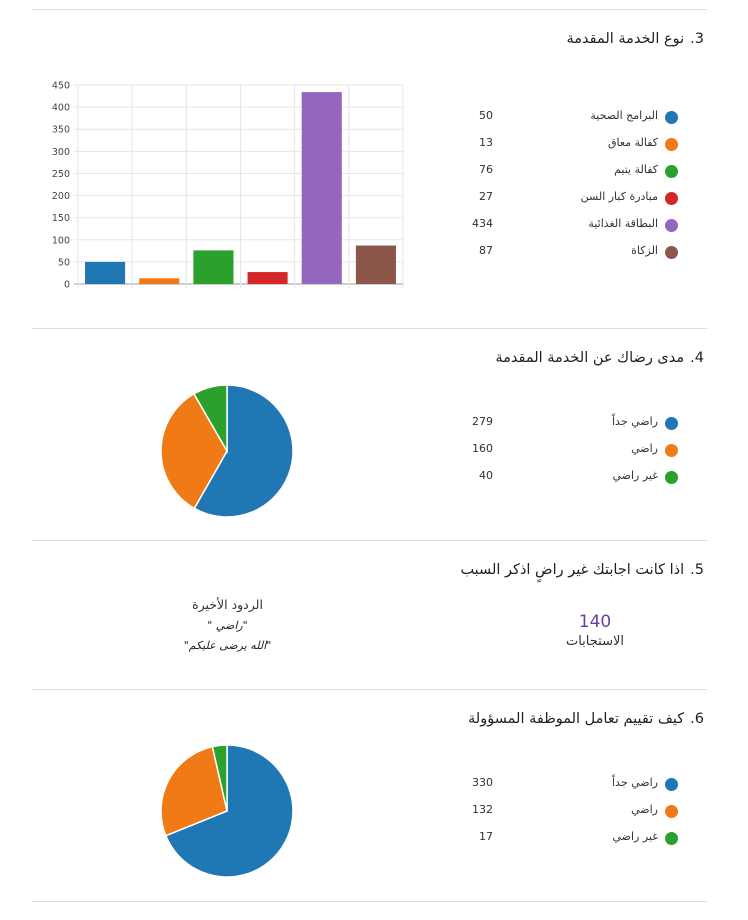  What do you see at coordinates (61, 108) in the screenshot?
I see `y-tick-label: 400` at bounding box center [61, 108].